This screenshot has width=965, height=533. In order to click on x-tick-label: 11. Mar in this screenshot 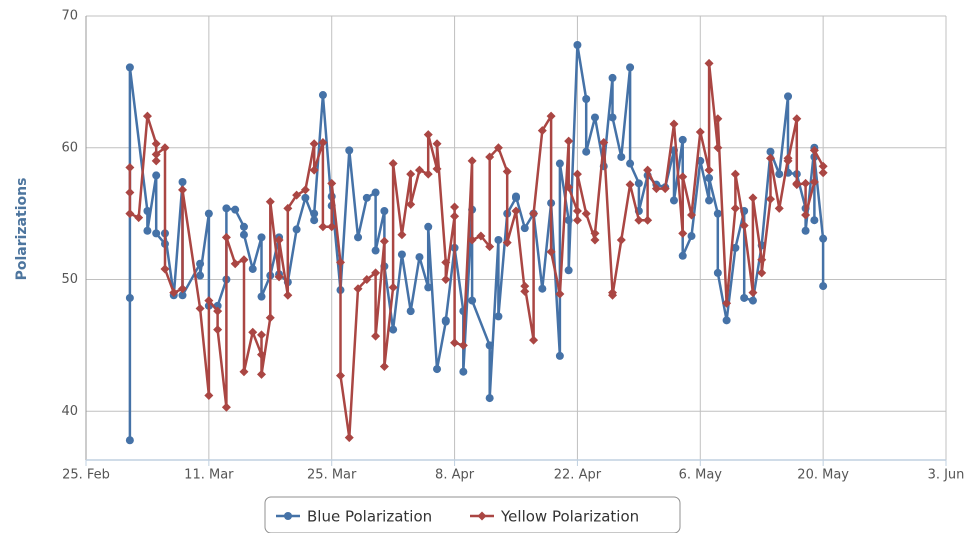, I will do `click(209, 475)`.